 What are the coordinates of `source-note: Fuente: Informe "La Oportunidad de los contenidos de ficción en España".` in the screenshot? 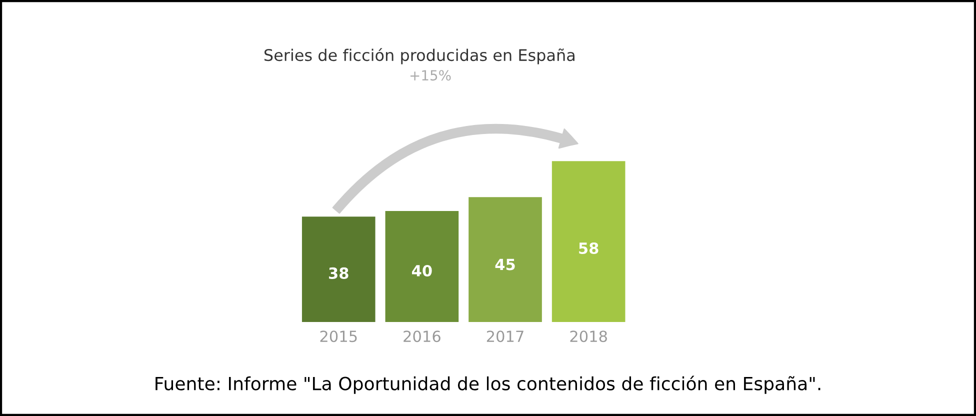 It's located at (488, 385).